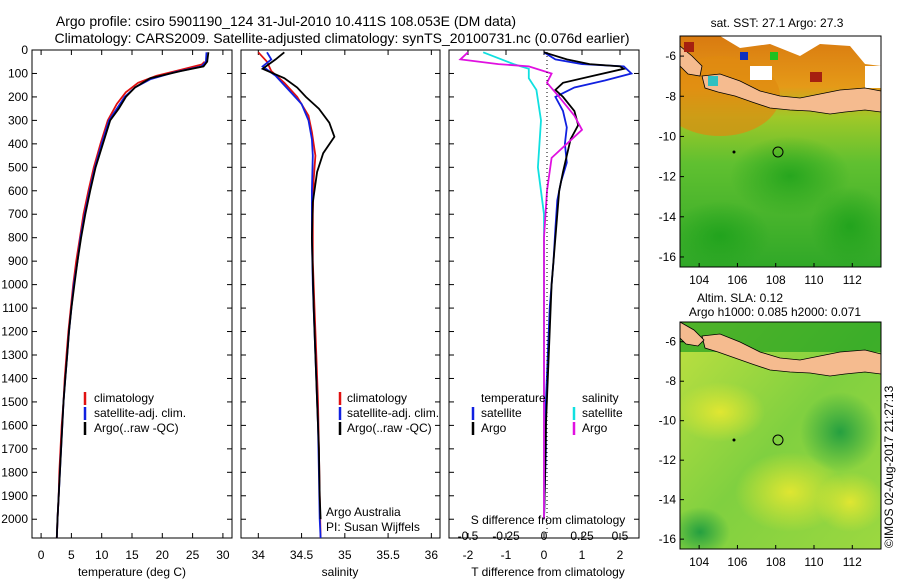 This screenshot has width=900, height=580. I want to click on x-tick-label: 5, so click(71, 555).